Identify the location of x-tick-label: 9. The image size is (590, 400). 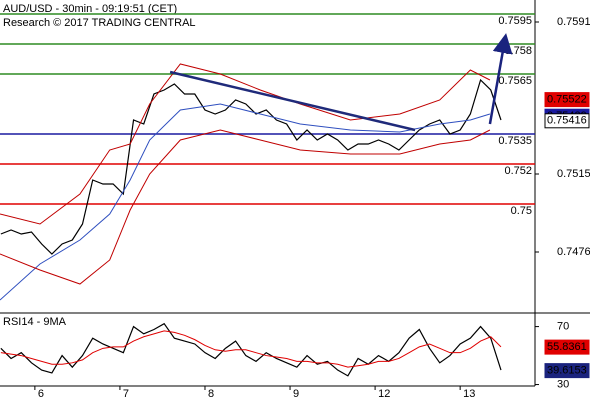
(296, 394).